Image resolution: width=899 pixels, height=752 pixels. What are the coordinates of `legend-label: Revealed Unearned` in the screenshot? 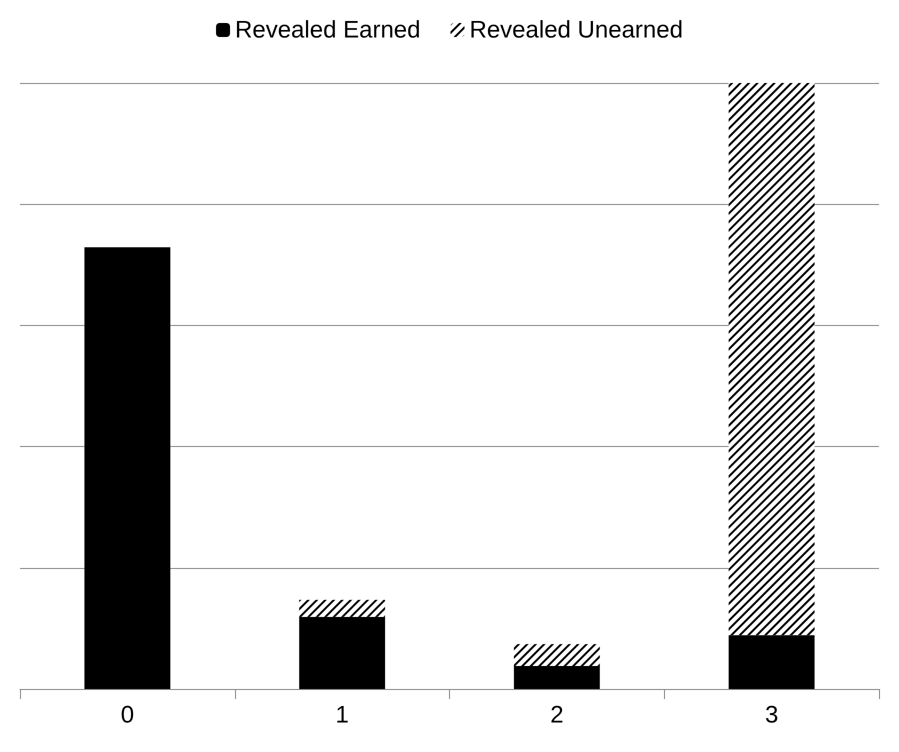 It's located at (576, 30).